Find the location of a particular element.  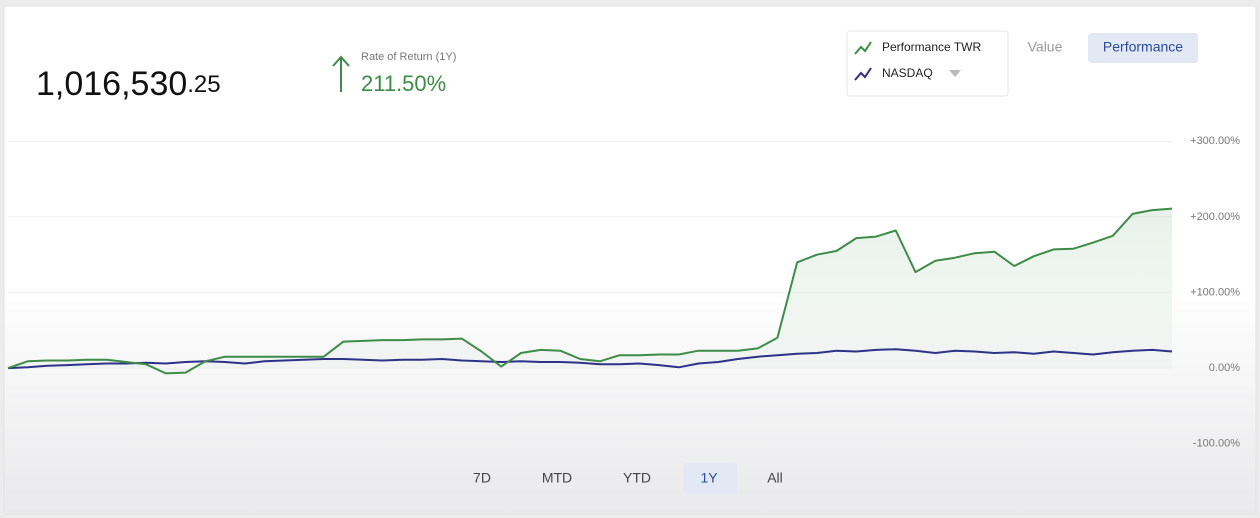

legend-box is located at coordinates (927, 63).